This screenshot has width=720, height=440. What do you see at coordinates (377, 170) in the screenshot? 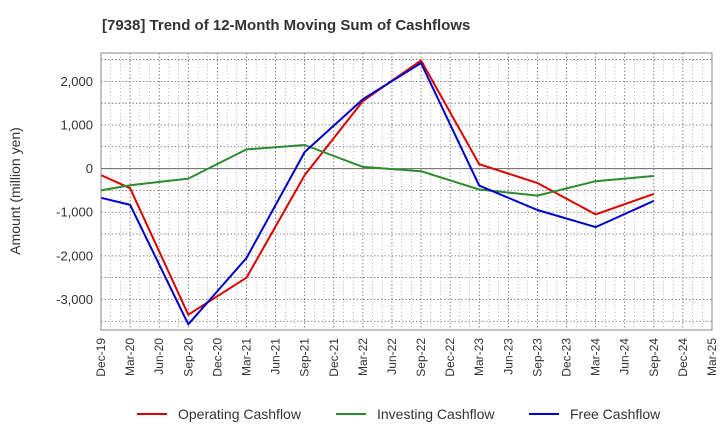
I see `series-line-investing-cashflow` at bounding box center [377, 170].